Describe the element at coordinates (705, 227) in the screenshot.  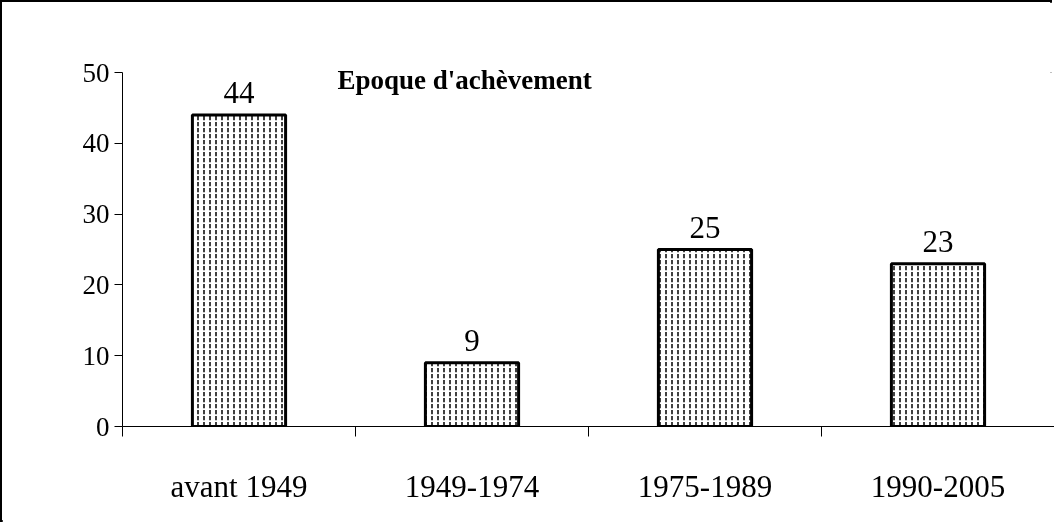
I see `data-label: 25` at that location.